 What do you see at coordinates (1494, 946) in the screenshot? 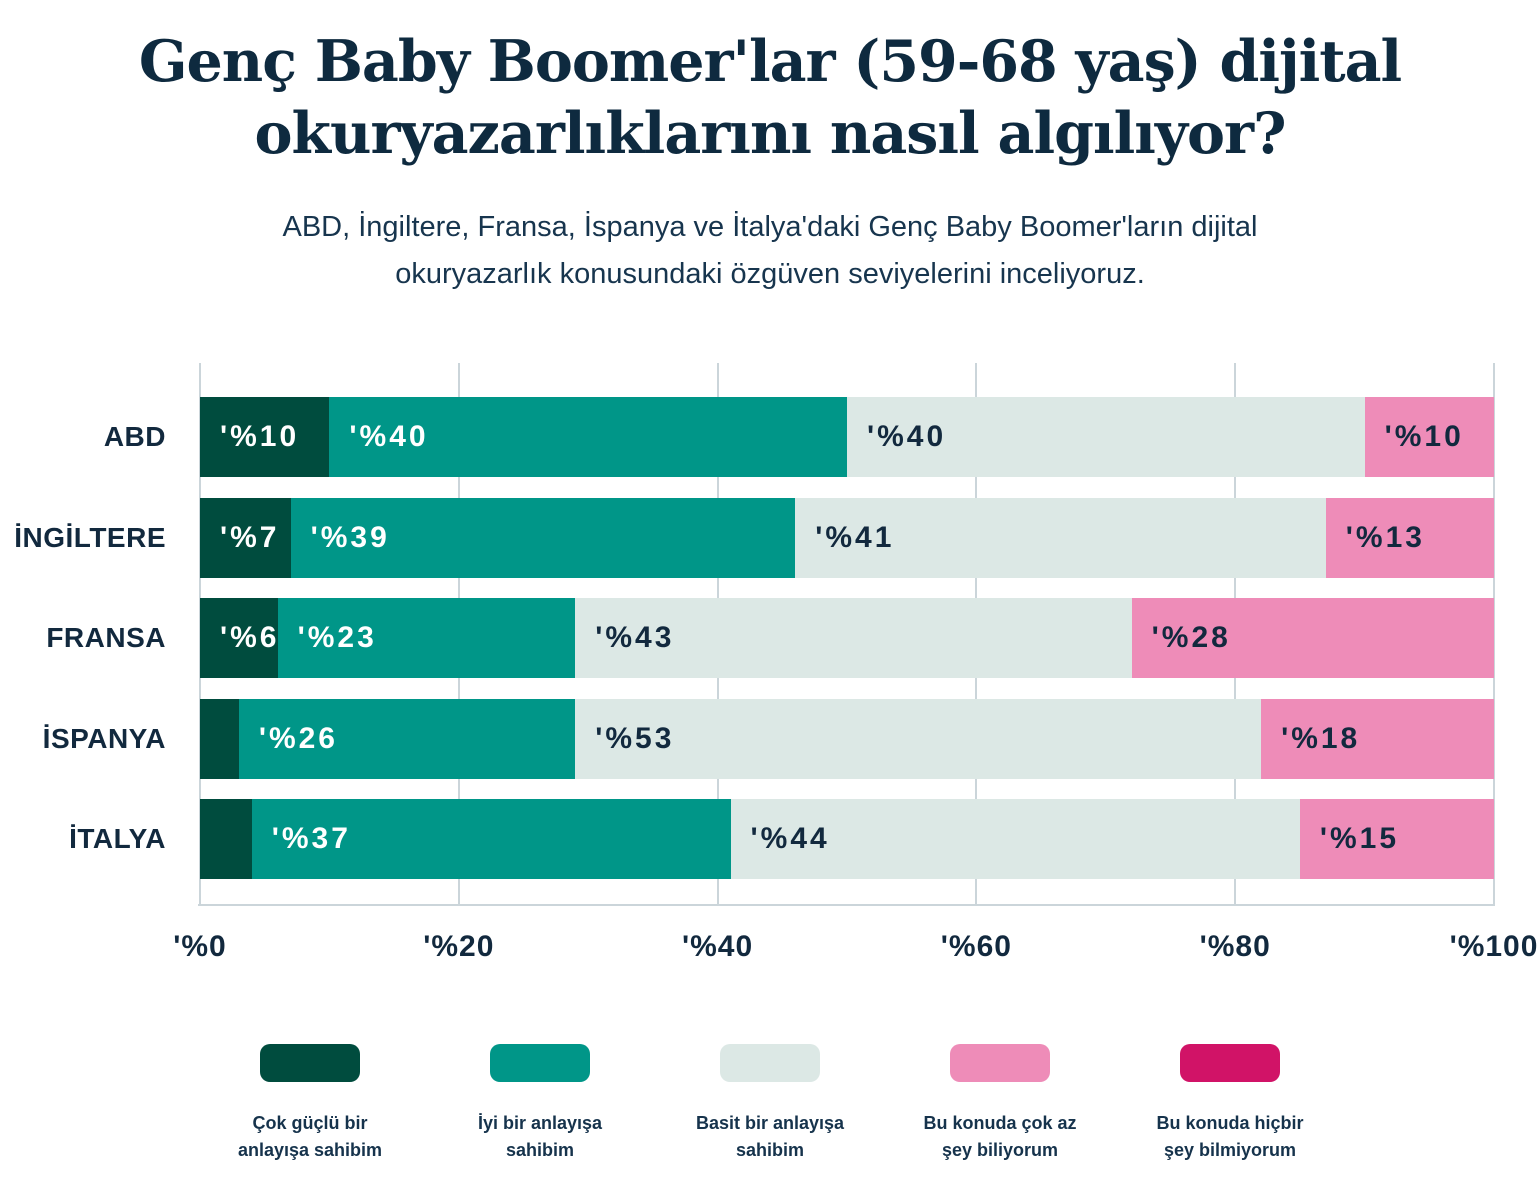
I see `x-tick-label-100: '%100` at bounding box center [1494, 946].